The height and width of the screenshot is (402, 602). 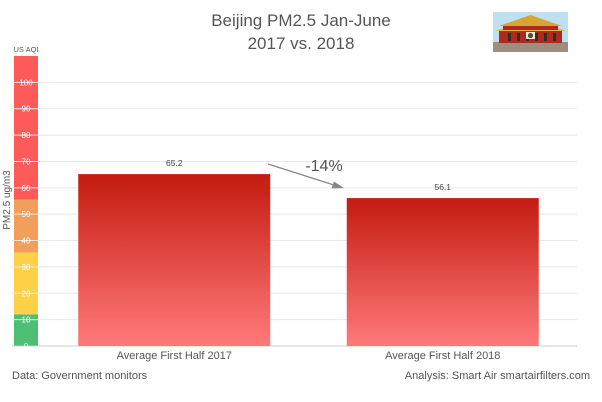 What do you see at coordinates (302, 175) in the screenshot?
I see `change-arrow` at bounding box center [302, 175].